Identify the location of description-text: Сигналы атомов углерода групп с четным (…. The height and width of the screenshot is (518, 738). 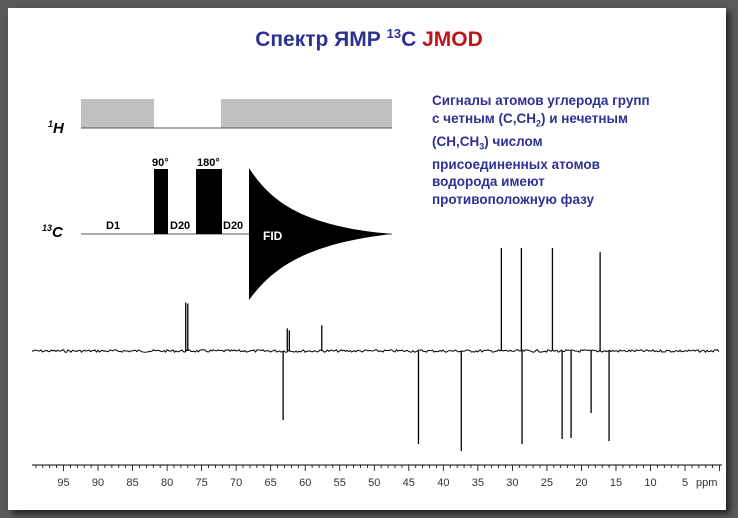
(562, 150).